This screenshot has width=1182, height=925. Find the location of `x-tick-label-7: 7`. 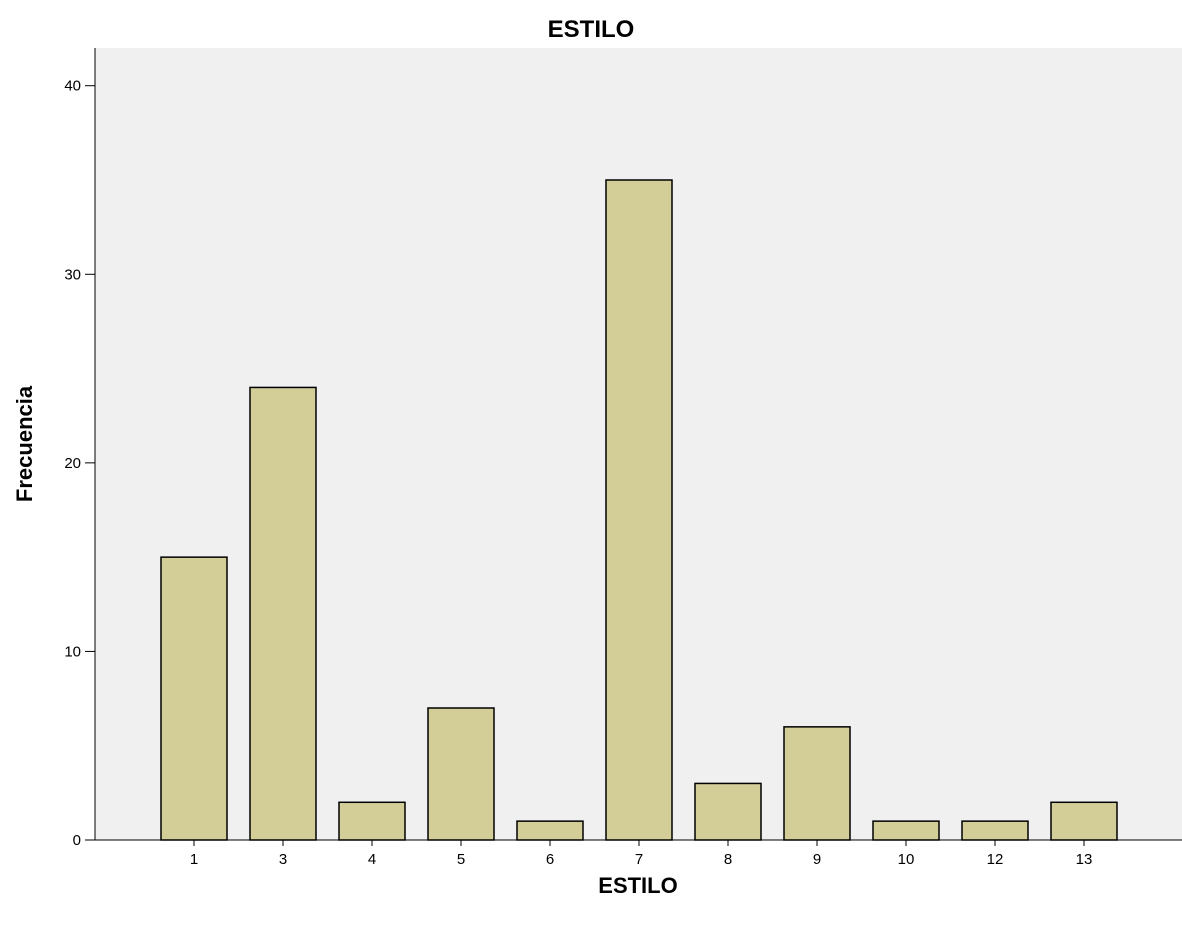

x-tick-label-7: 7 is located at coordinates (639, 859).